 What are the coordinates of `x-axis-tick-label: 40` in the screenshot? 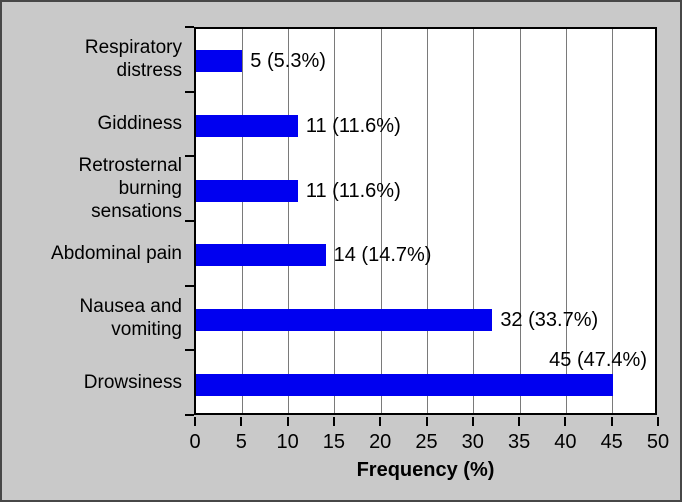 It's located at (565, 442).